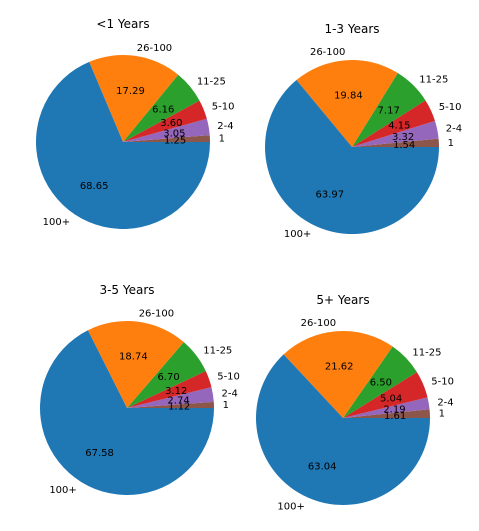 This screenshot has width=479, height=531. I want to click on slice-value-label: 1.12, so click(179, 407).